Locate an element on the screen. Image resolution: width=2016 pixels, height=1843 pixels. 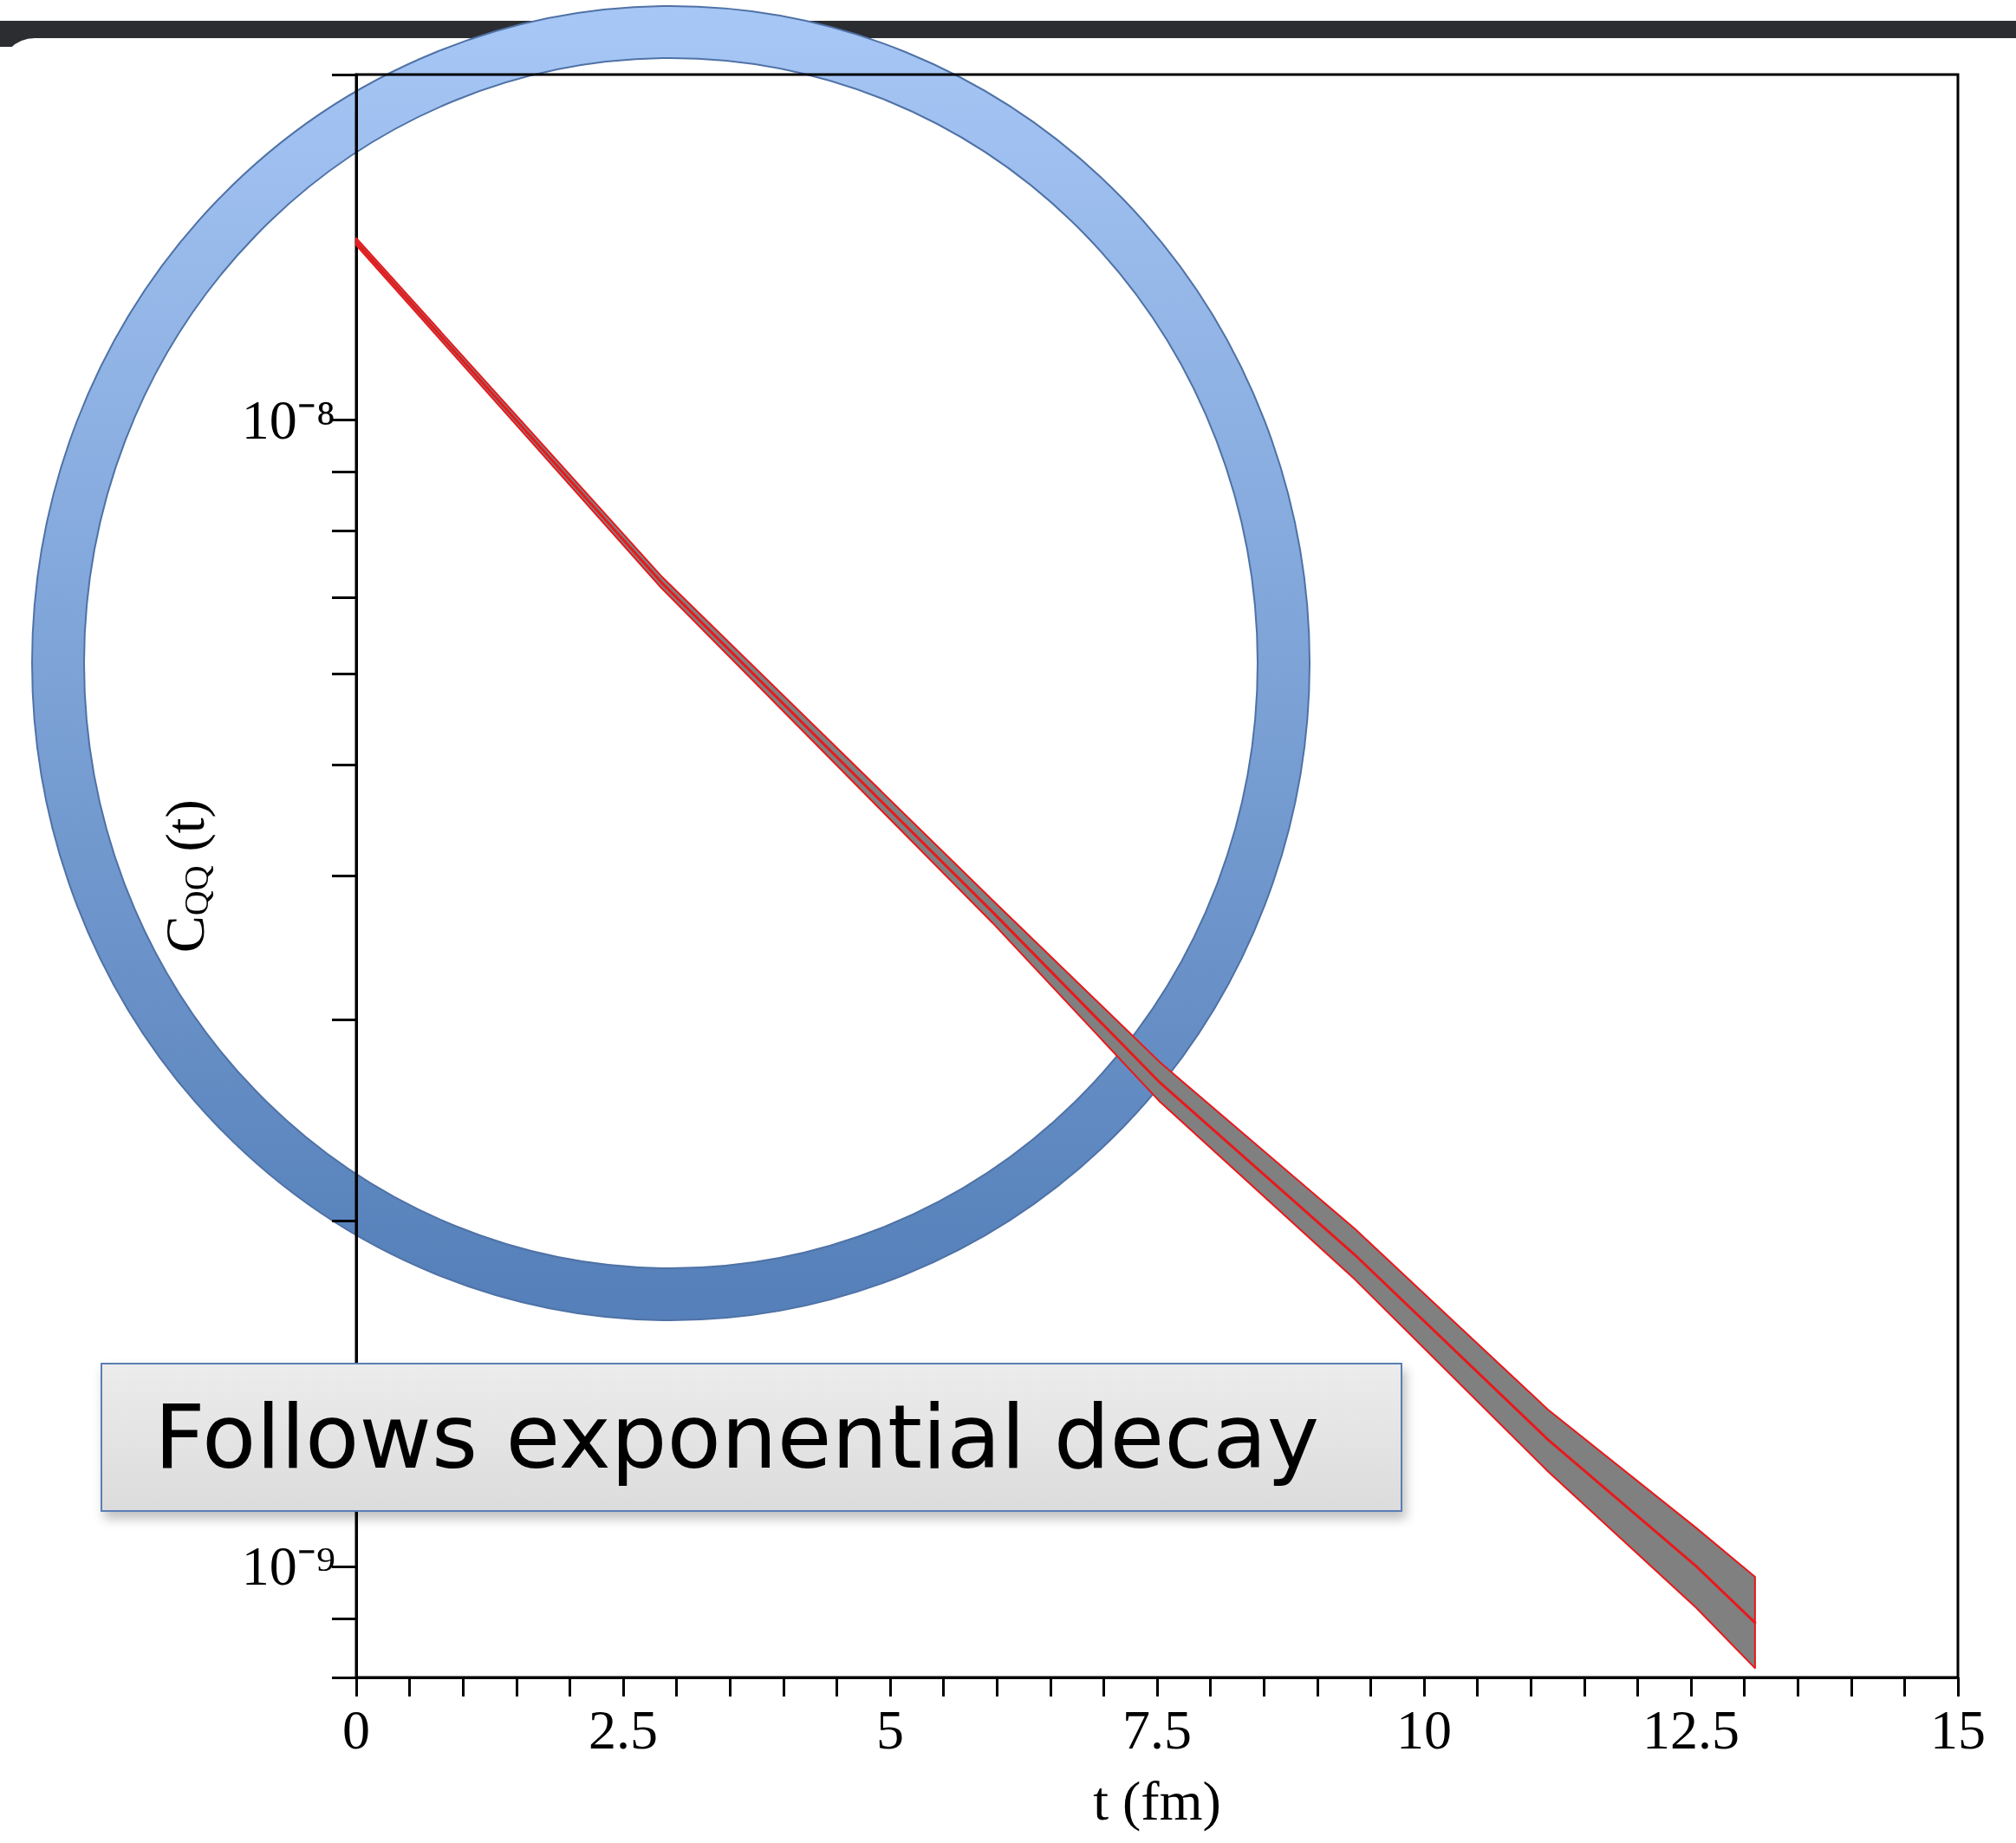
annotation: Follows exponential decay is located at coordinates (751, 1437).